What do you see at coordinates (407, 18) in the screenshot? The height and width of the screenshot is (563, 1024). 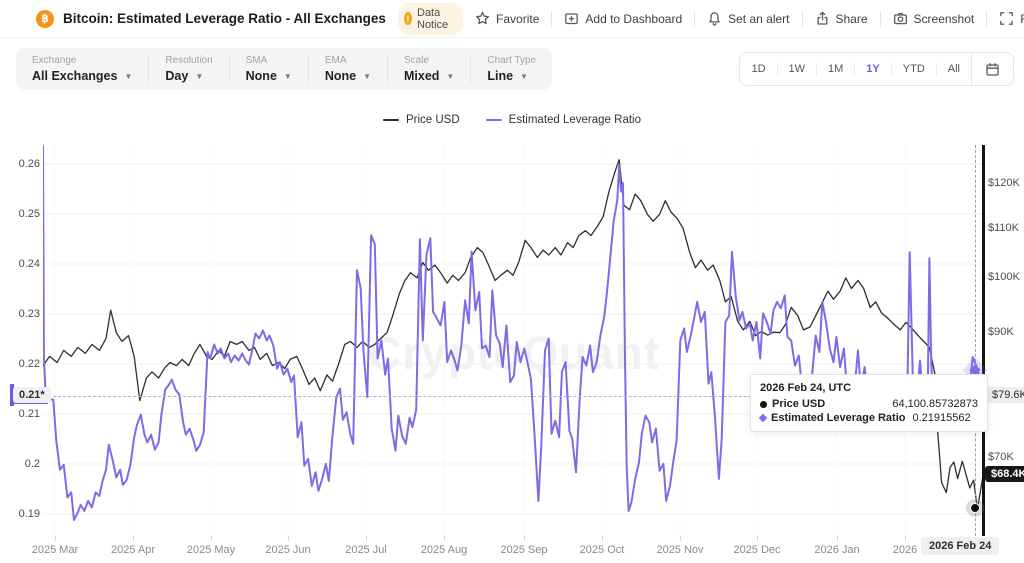 I see `warning-icon: !` at bounding box center [407, 18].